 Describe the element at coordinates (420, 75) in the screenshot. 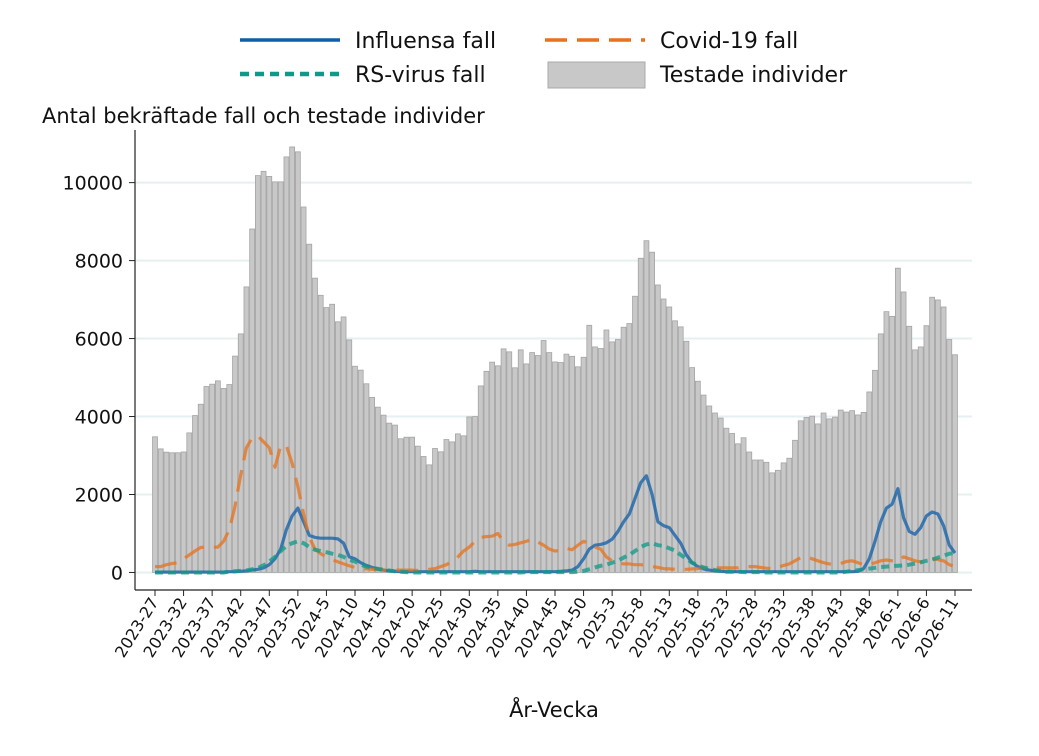

I see `legend-label-rsv: RS-virus fall` at that location.